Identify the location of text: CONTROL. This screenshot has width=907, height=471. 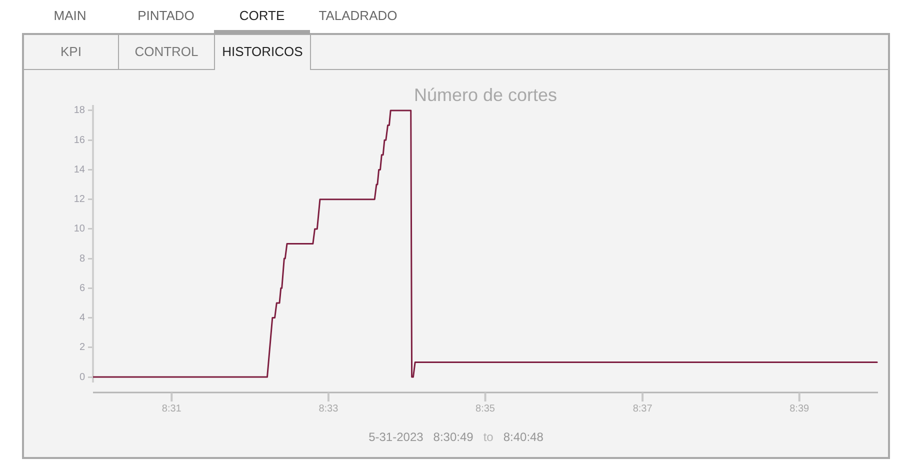
(167, 52).